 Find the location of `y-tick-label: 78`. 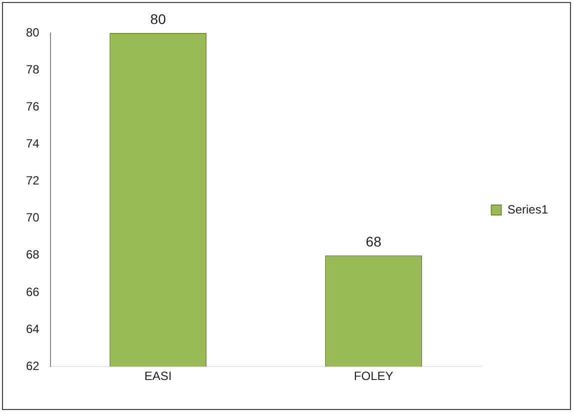

y-tick-label: 78 is located at coordinates (33, 69).